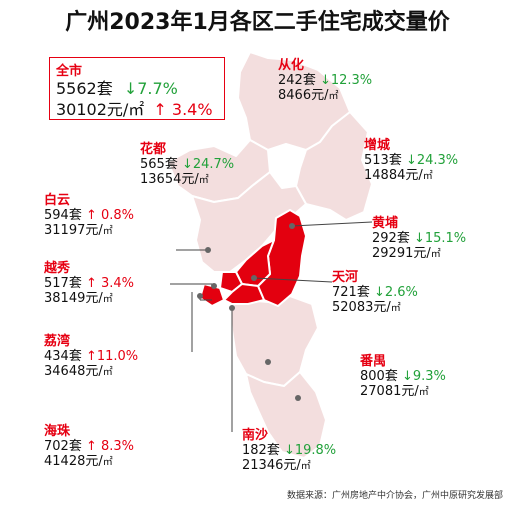 Image resolution: width=515 pixels, height=511 pixels. I want to click on district-volume: 721套, so click(351, 292).